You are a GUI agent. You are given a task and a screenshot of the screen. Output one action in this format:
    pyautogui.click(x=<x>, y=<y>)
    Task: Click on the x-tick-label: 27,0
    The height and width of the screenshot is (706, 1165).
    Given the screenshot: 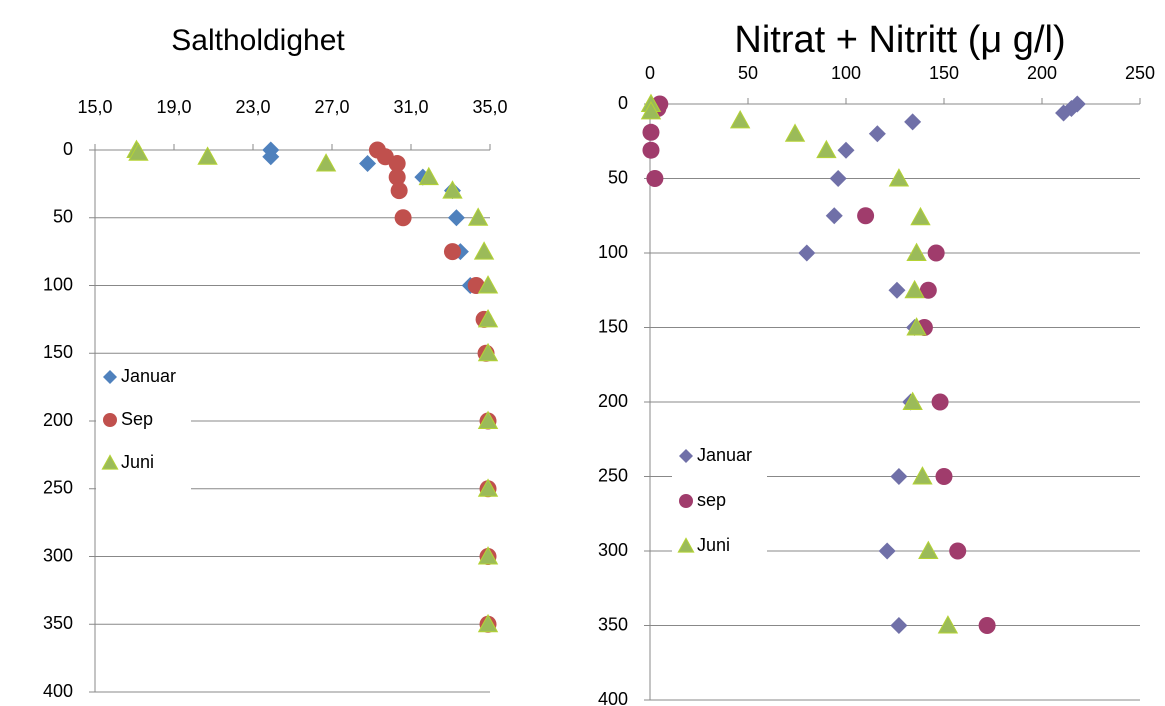 What is the action you would take?
    pyautogui.click(x=331, y=107)
    